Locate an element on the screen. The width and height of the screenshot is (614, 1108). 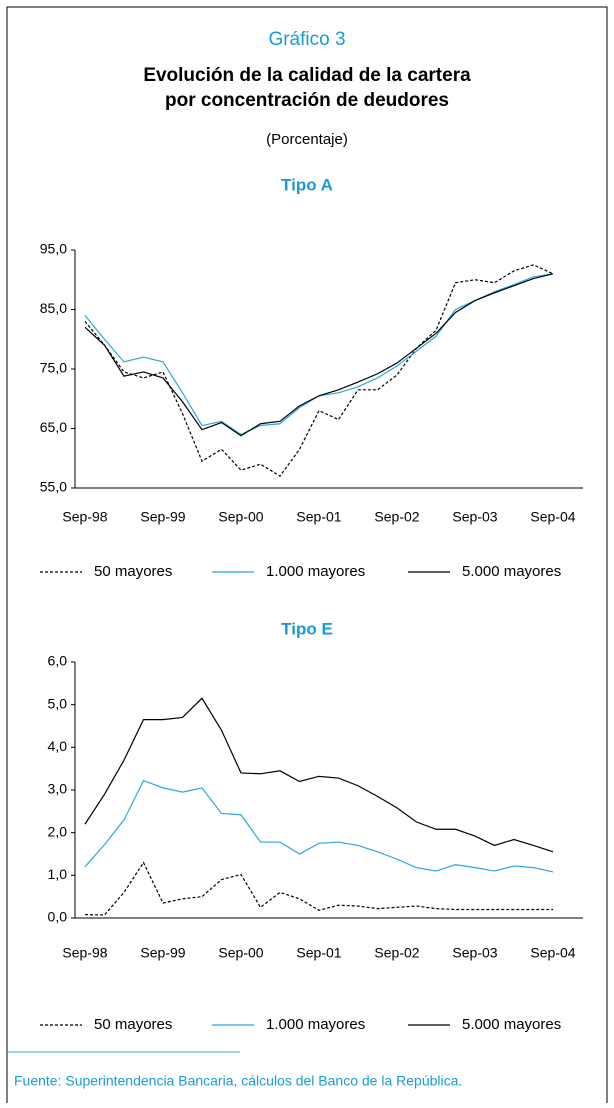
y-tick-label: 75,0 is located at coordinates (53, 368).